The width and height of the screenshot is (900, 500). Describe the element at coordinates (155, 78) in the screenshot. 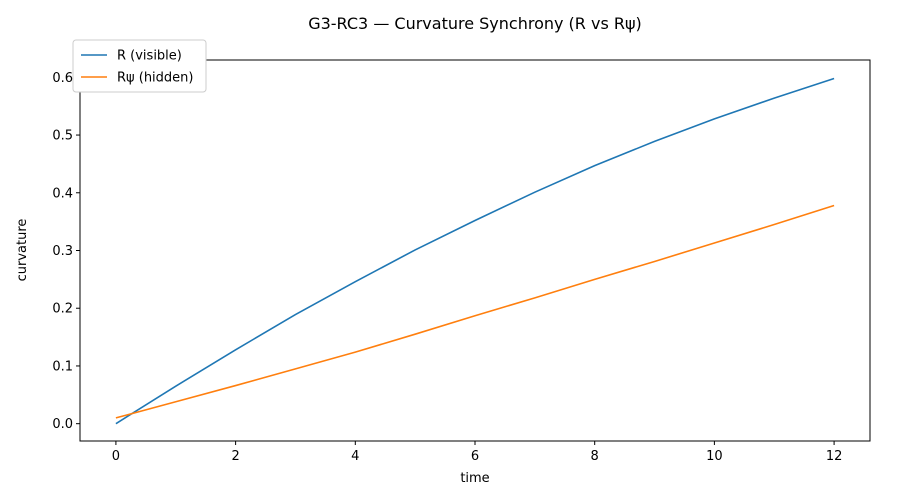

I see `legend-label-1: Rψ (hidden)` at that location.